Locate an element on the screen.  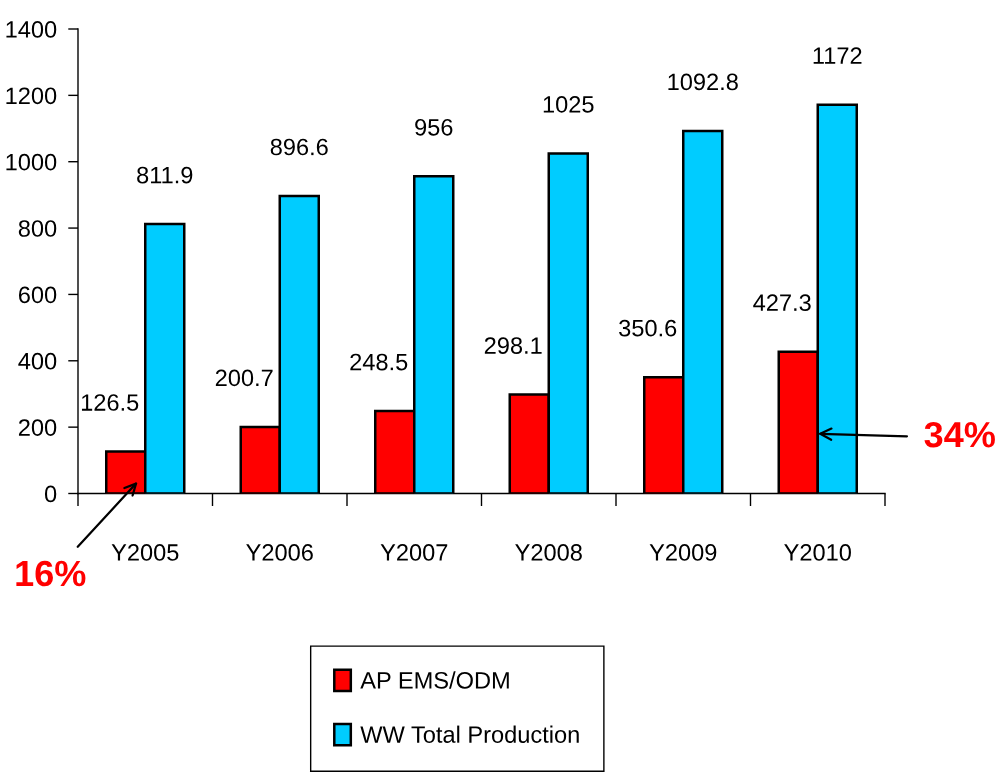
x-tick-label: Y2007 is located at coordinates (414, 552).